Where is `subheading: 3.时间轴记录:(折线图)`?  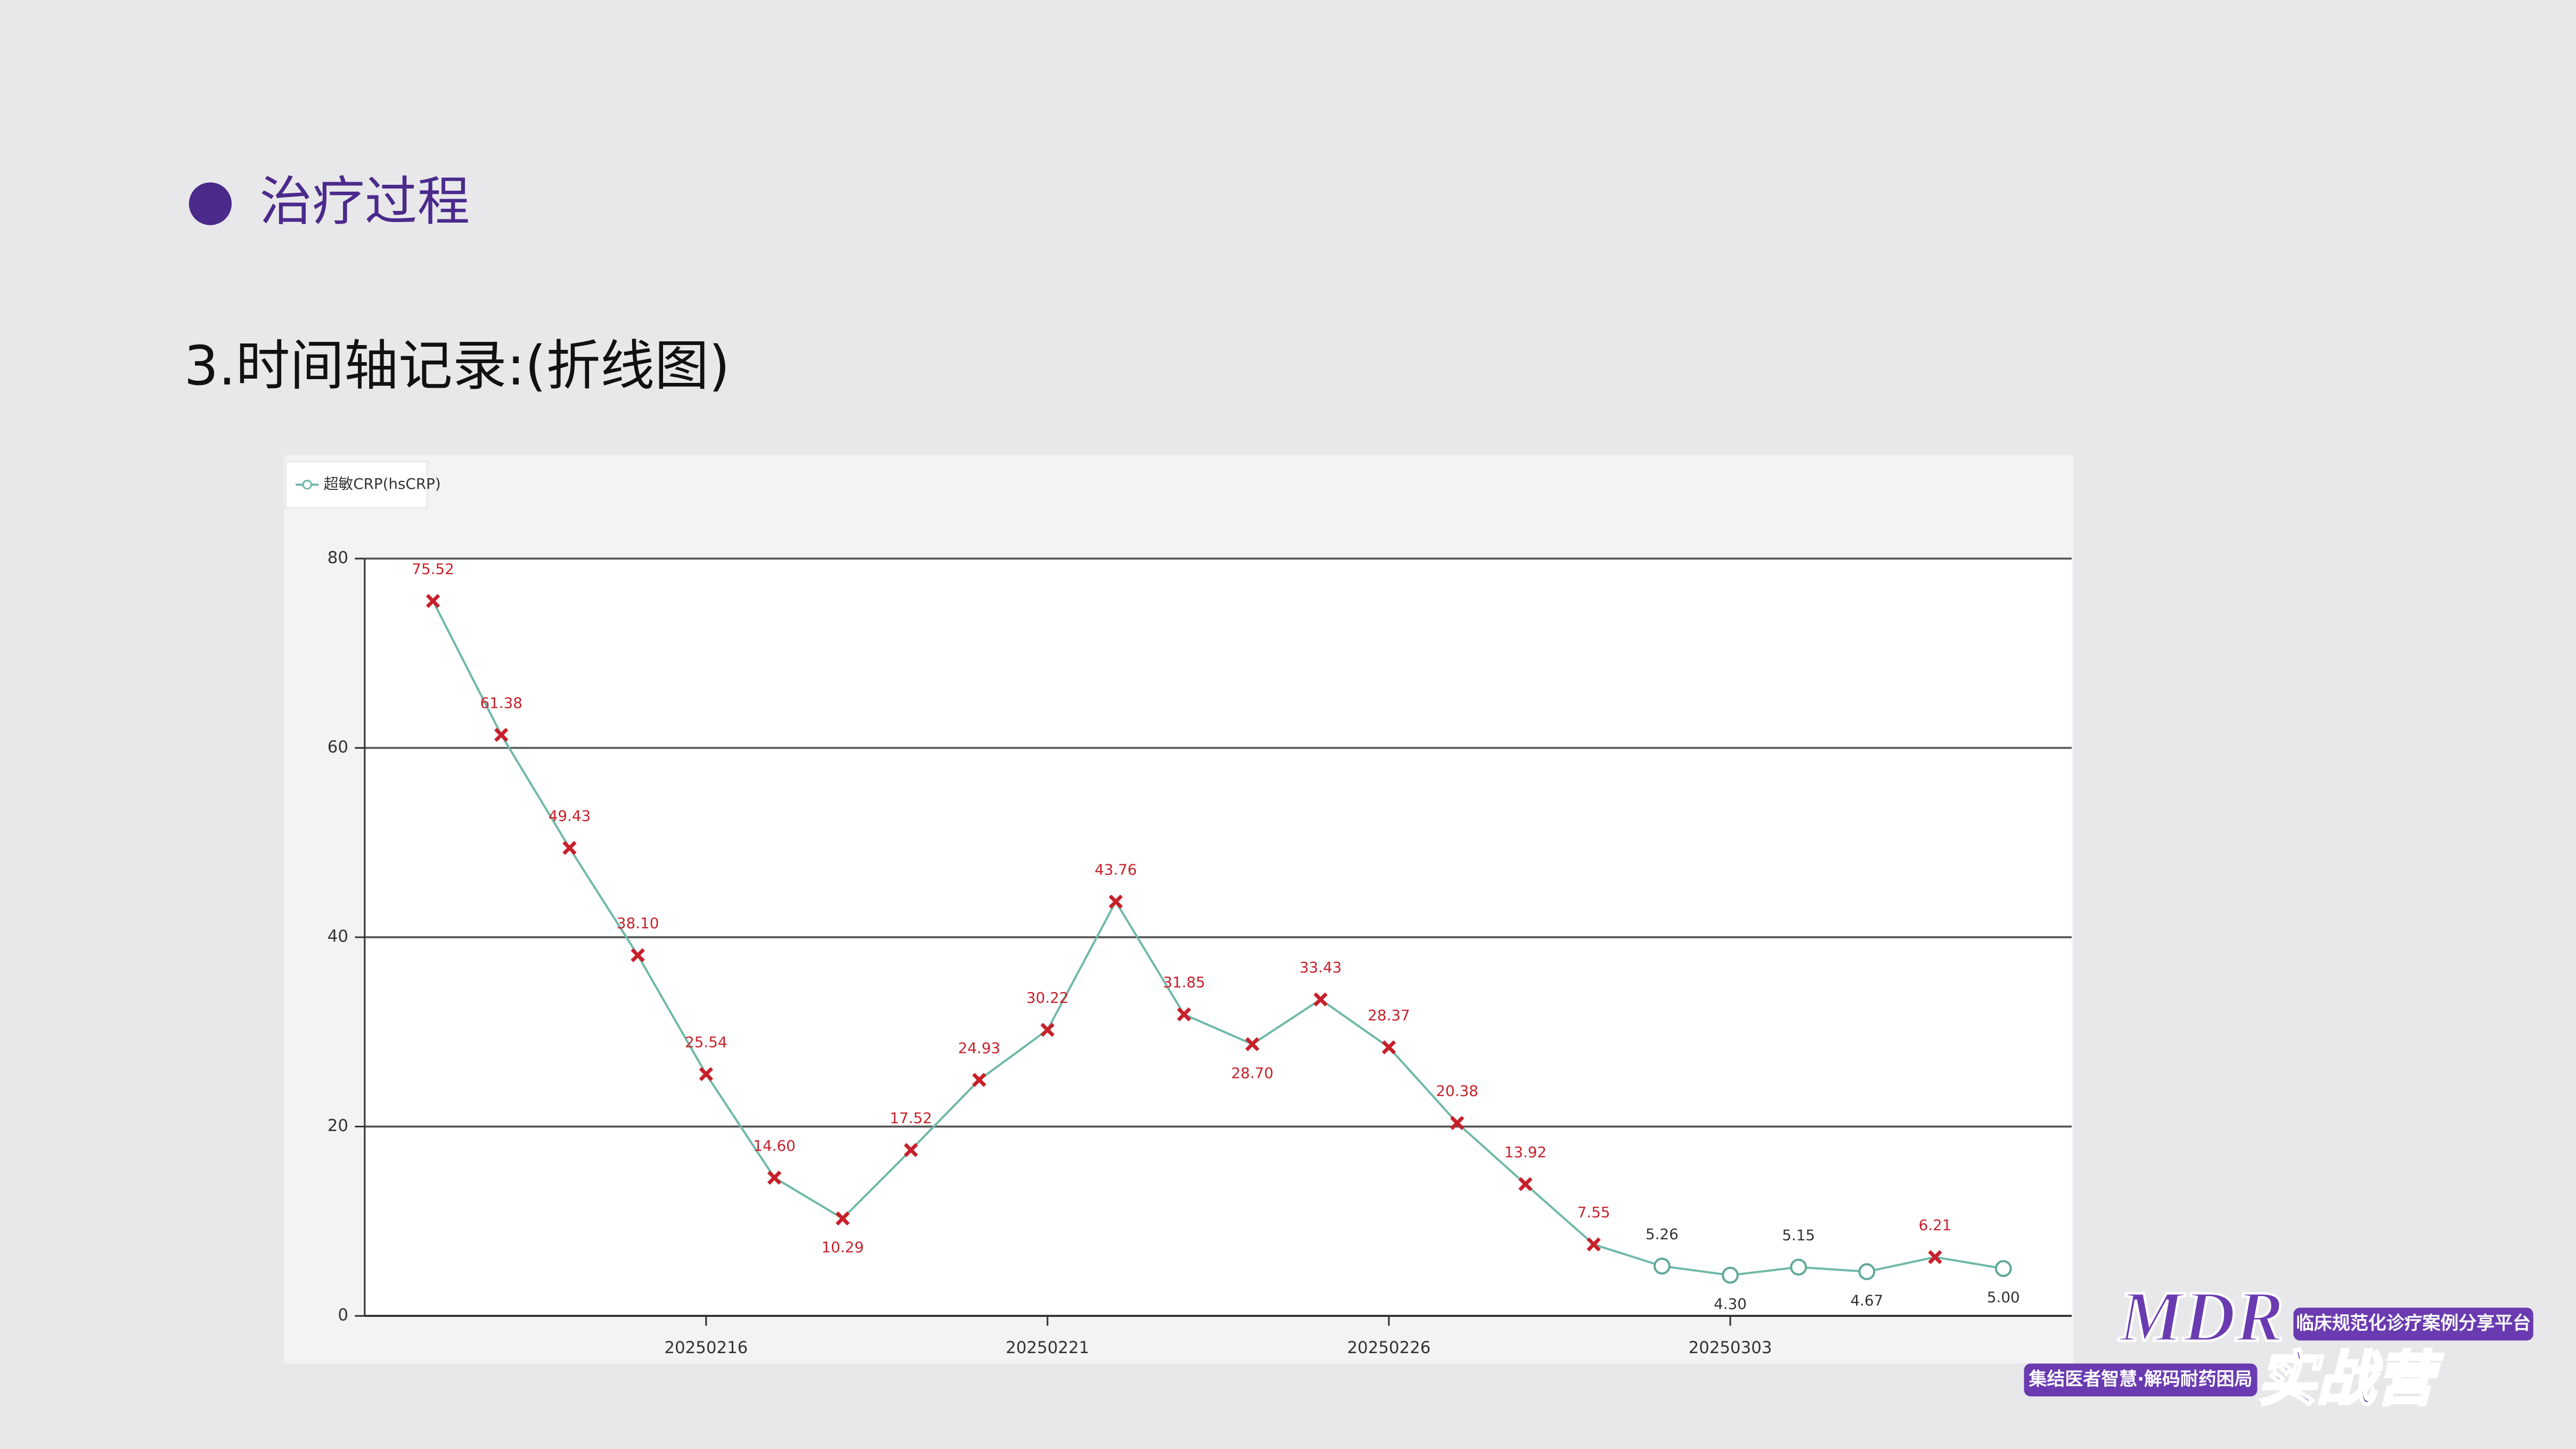
subheading: 3.时间轴记录:(折线图) is located at coordinates (457, 366).